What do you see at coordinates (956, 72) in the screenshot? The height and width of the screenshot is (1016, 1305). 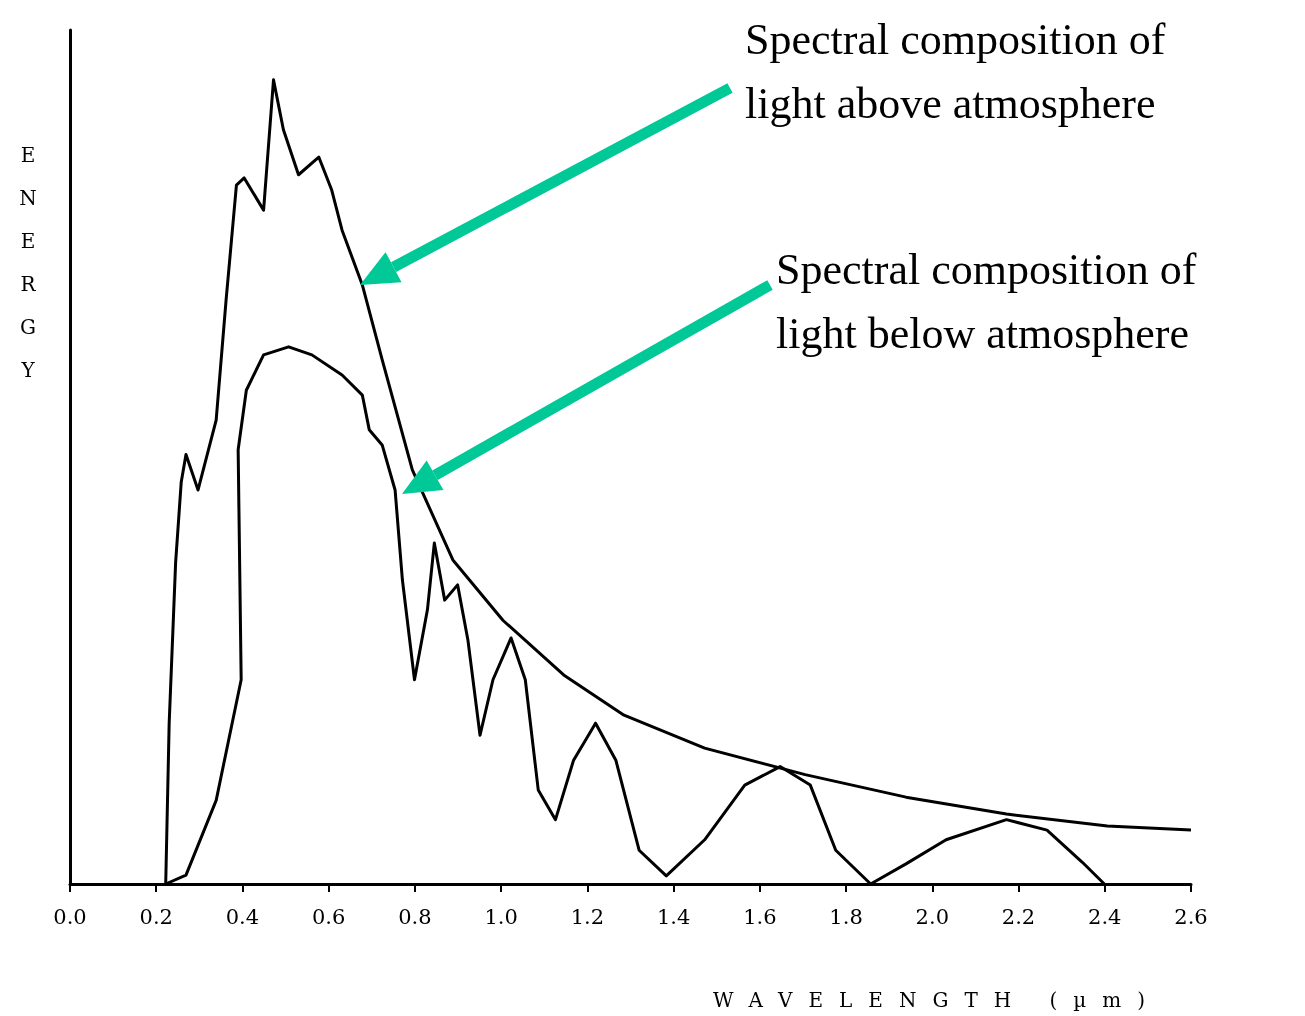 I see `annotation: Spectral composition of light above atmosphere` at bounding box center [956, 72].